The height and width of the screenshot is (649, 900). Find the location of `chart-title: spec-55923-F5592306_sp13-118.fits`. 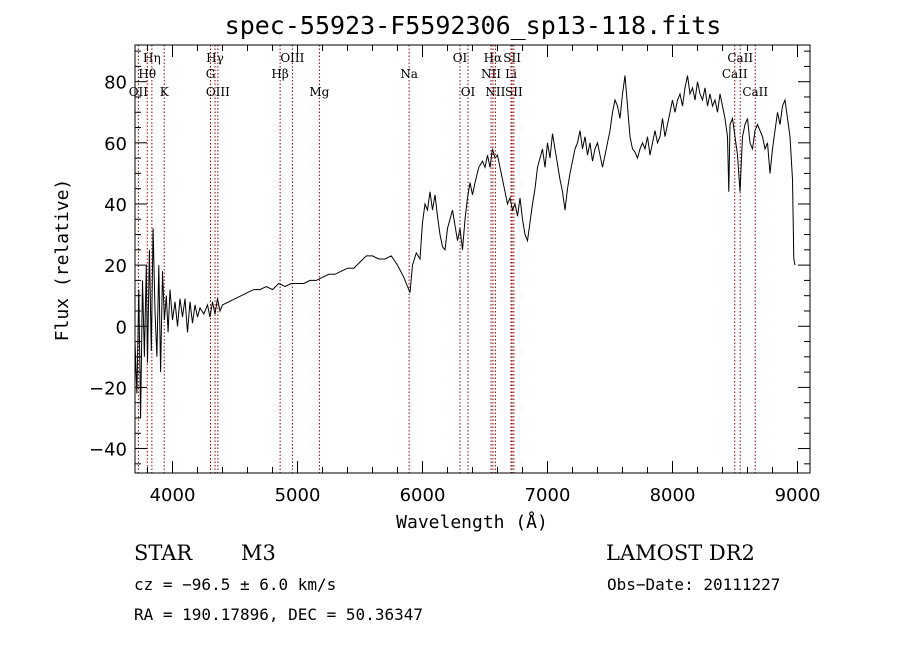

chart-title: spec-55923-F5592306_sp13-118.fits is located at coordinates (473, 25).